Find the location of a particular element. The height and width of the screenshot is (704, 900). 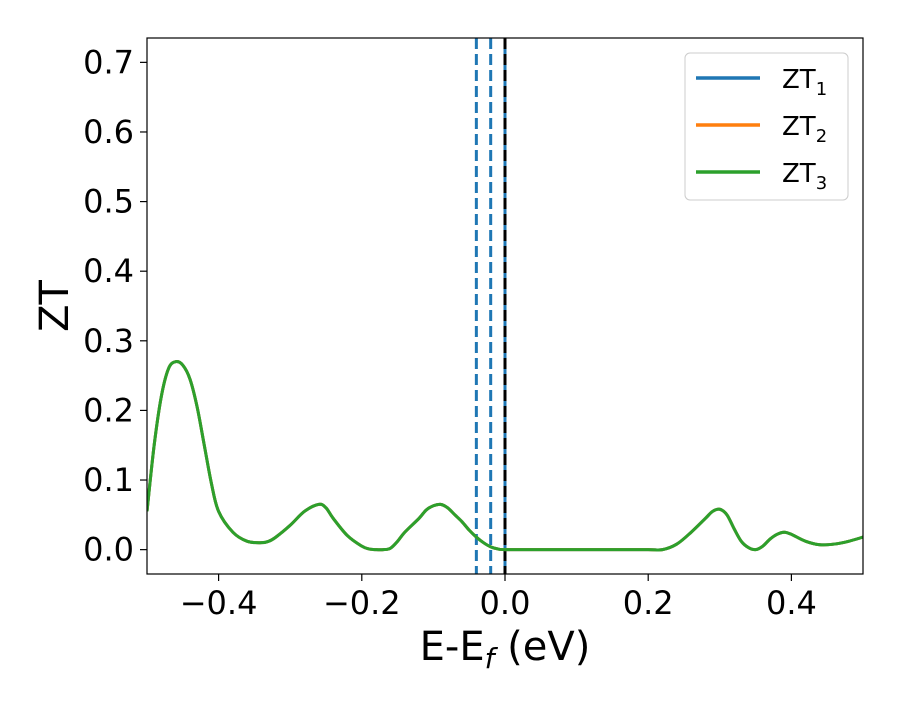

y-tick-label: 0.7 is located at coordinates (108, 62).